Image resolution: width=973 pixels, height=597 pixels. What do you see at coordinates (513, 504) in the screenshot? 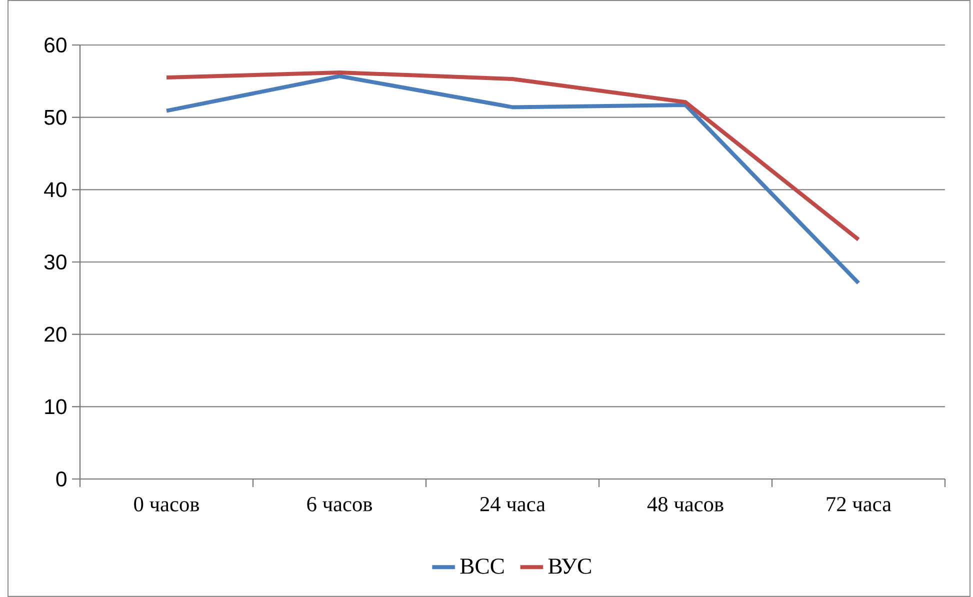
I see `x-tick-label: 24 часа` at bounding box center [513, 504].